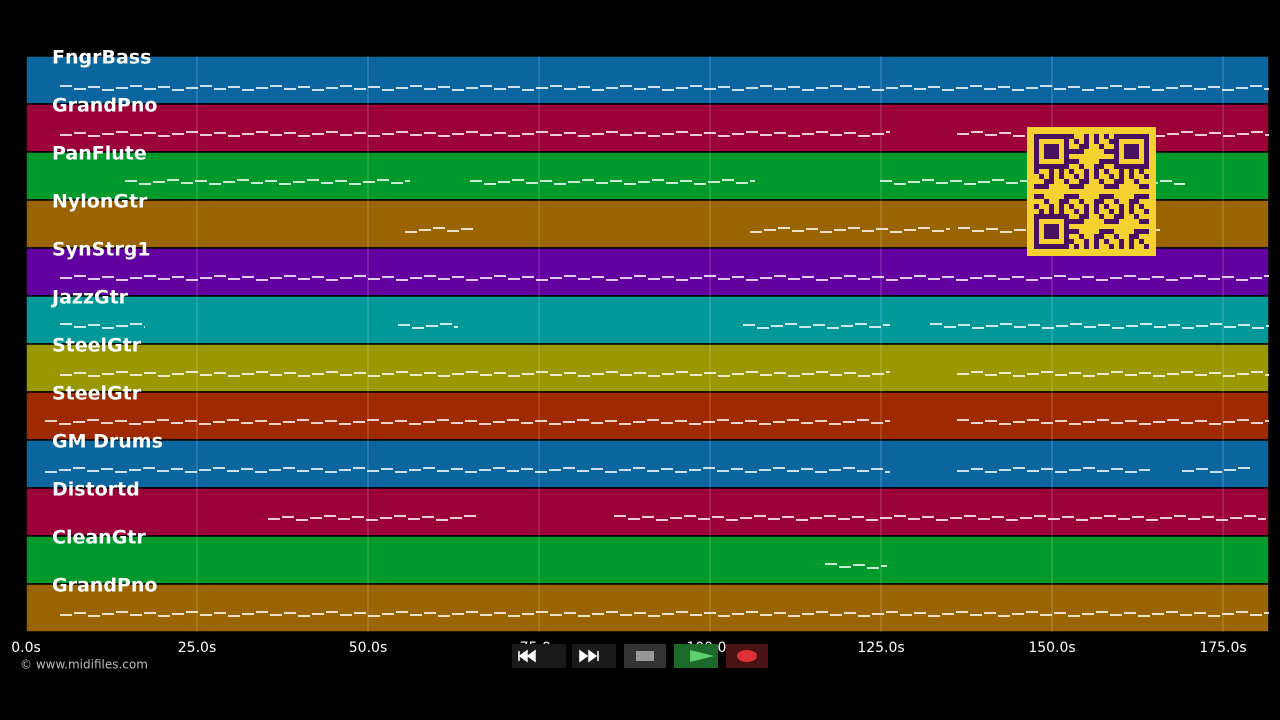  Describe the element at coordinates (527, 656) in the screenshot. I see `rewind-icon` at that location.